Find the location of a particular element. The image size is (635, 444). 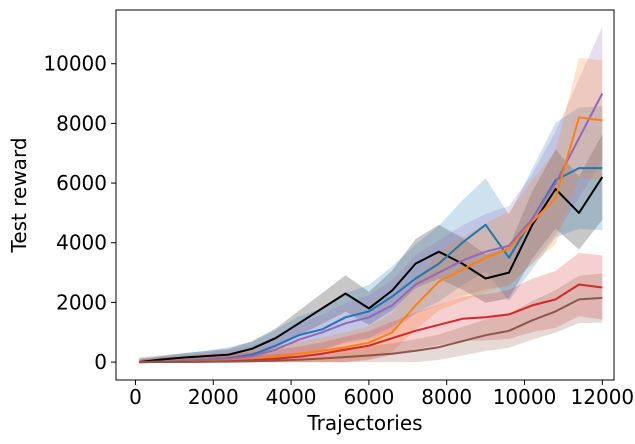

y-axis: 0 2000 4000 6000 8000 10000 is located at coordinates (79, 213).